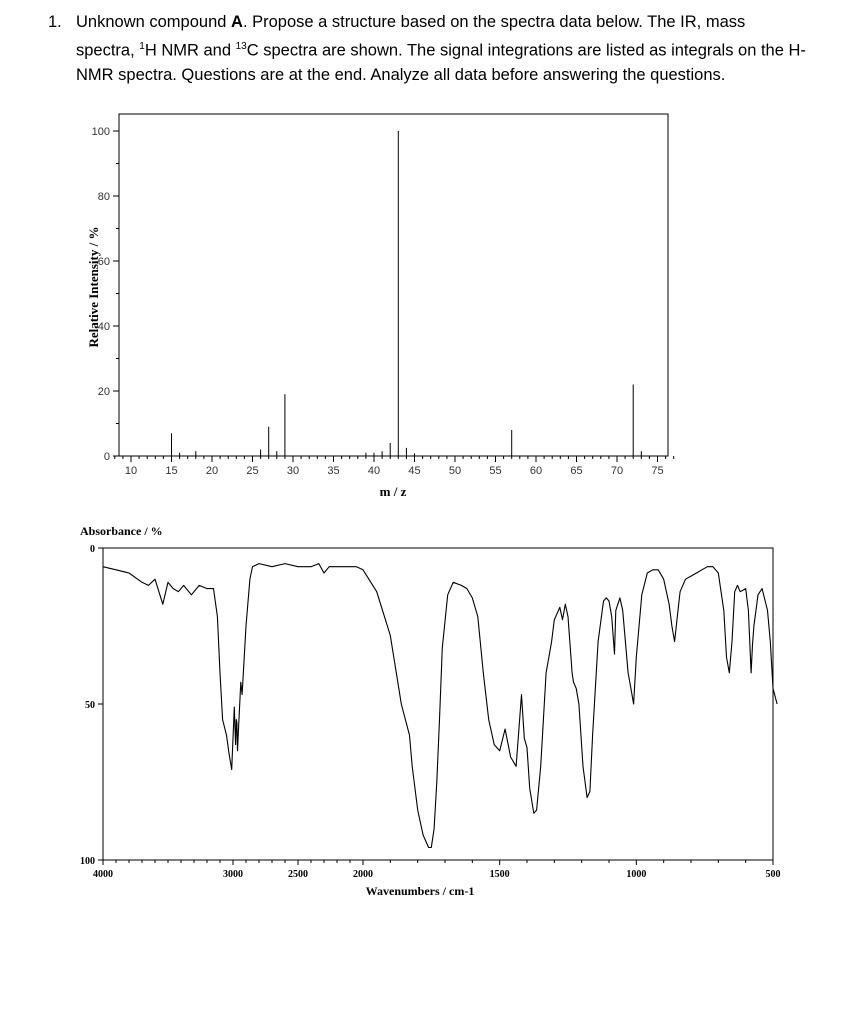 The image size is (846, 1024). What do you see at coordinates (190, 50) in the screenshot?
I see `question-text-part: H NMR and` at bounding box center [190, 50].